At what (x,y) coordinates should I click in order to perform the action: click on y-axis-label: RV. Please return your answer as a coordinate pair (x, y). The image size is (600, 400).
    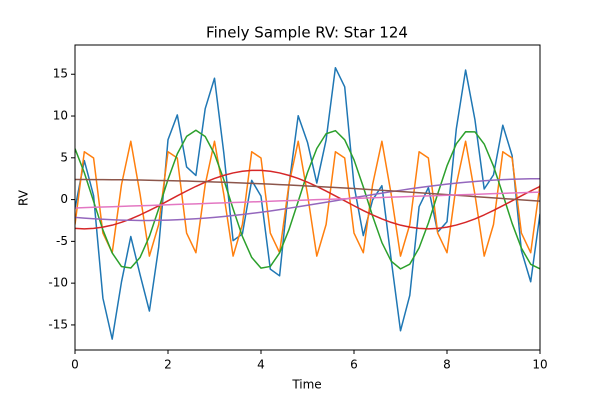
    Looking at the image, I should click on (24, 197).